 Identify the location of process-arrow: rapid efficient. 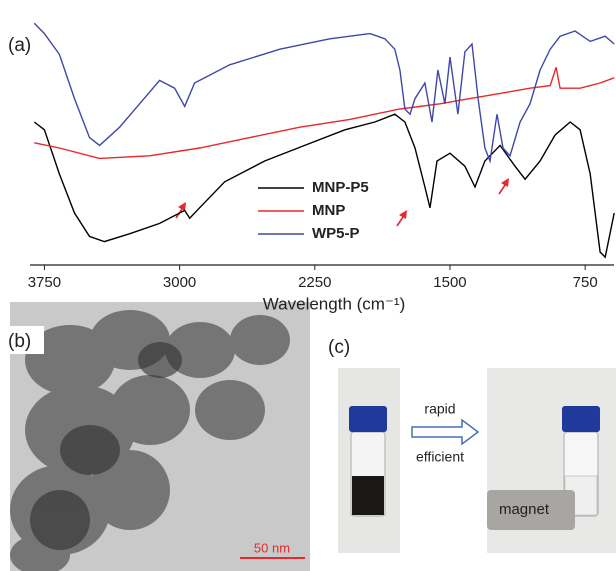
(445, 433).